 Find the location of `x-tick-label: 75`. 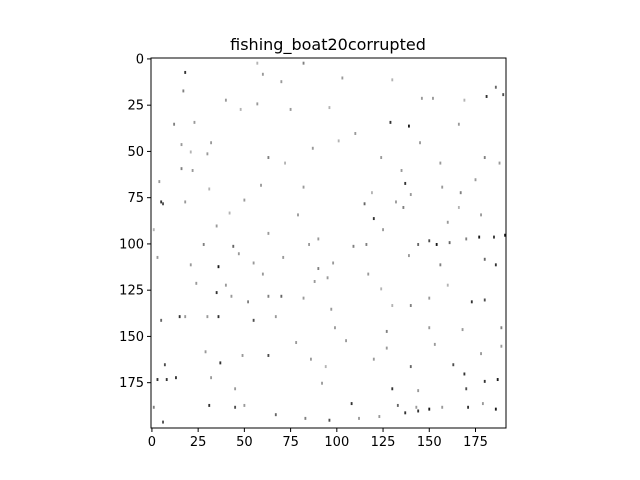

x-tick-label: 75 is located at coordinates (290, 442).